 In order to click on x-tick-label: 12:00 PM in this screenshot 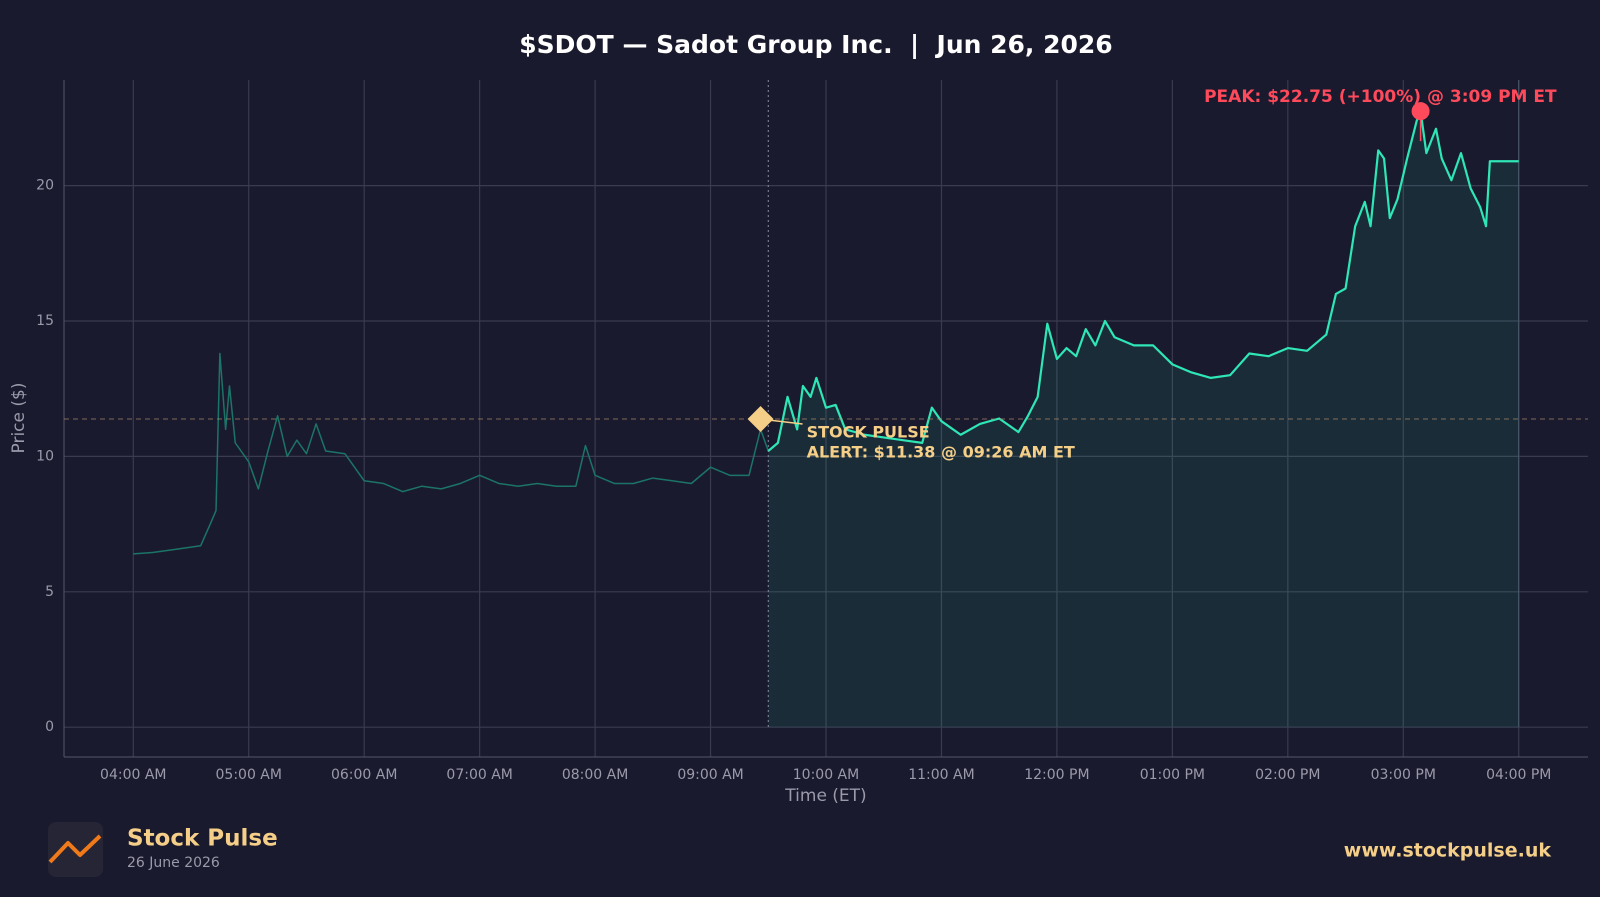, I will do `click(1056, 775)`.